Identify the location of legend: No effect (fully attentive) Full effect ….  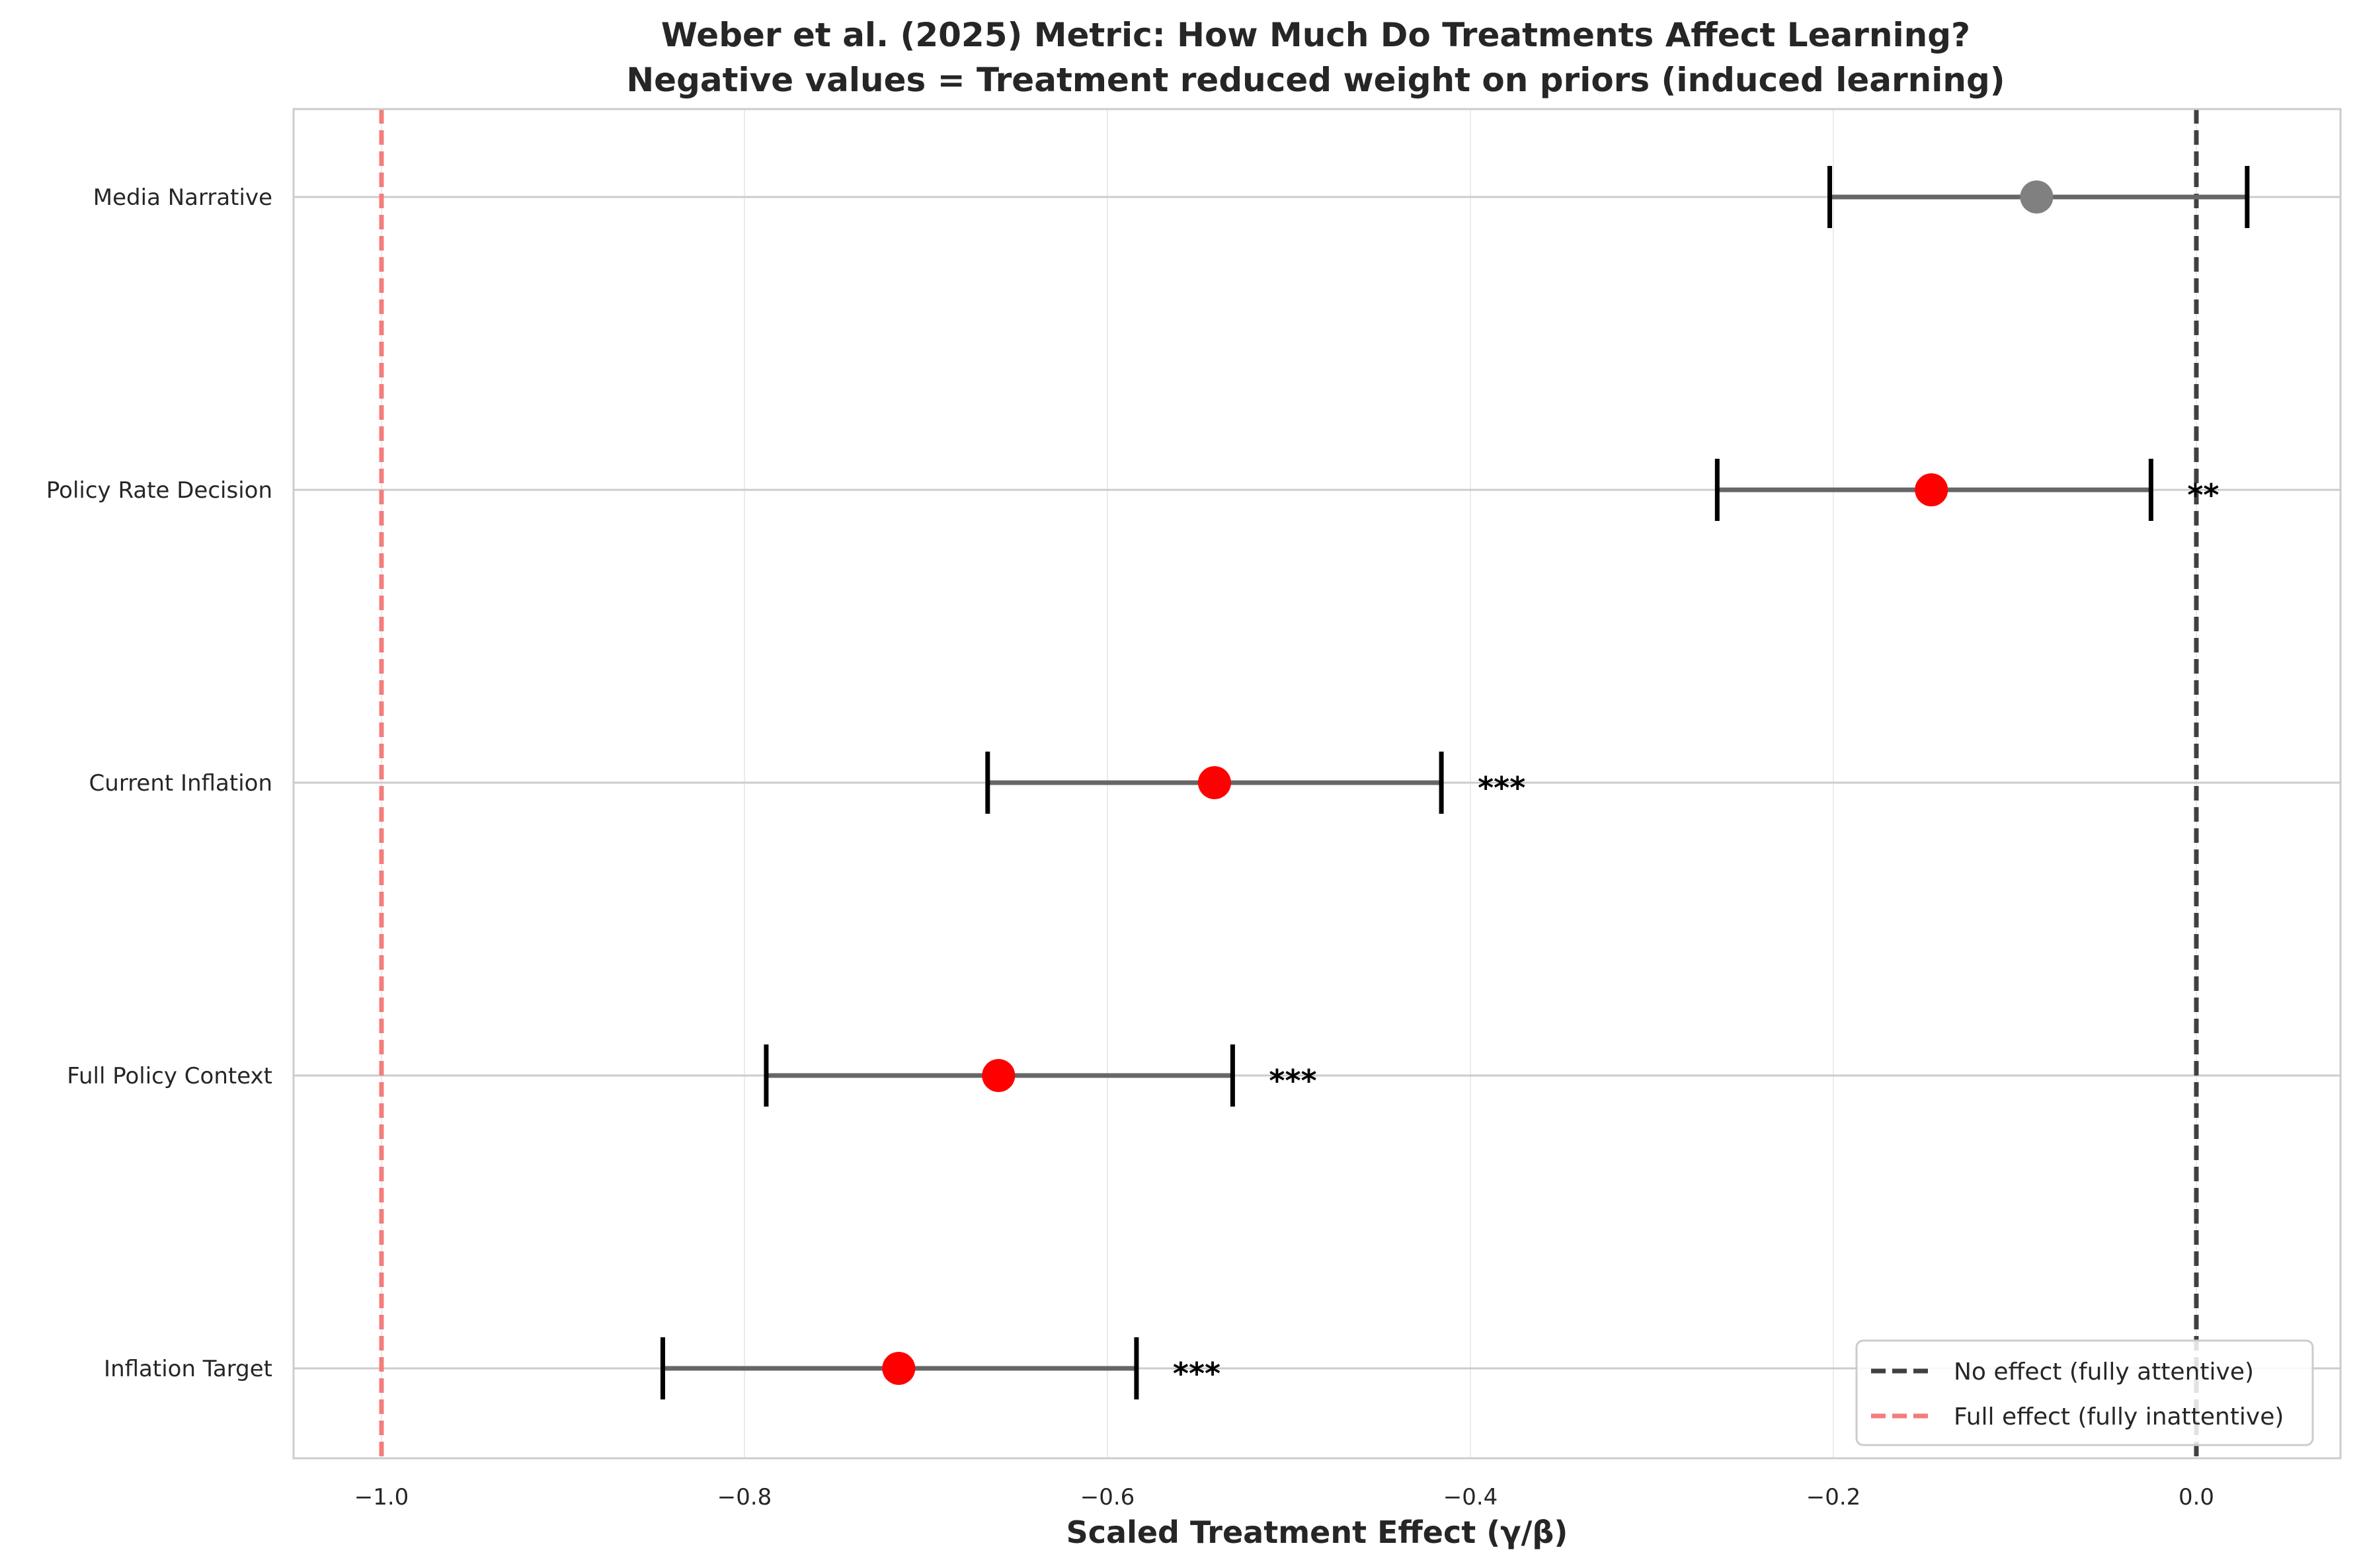
(2084, 1392).